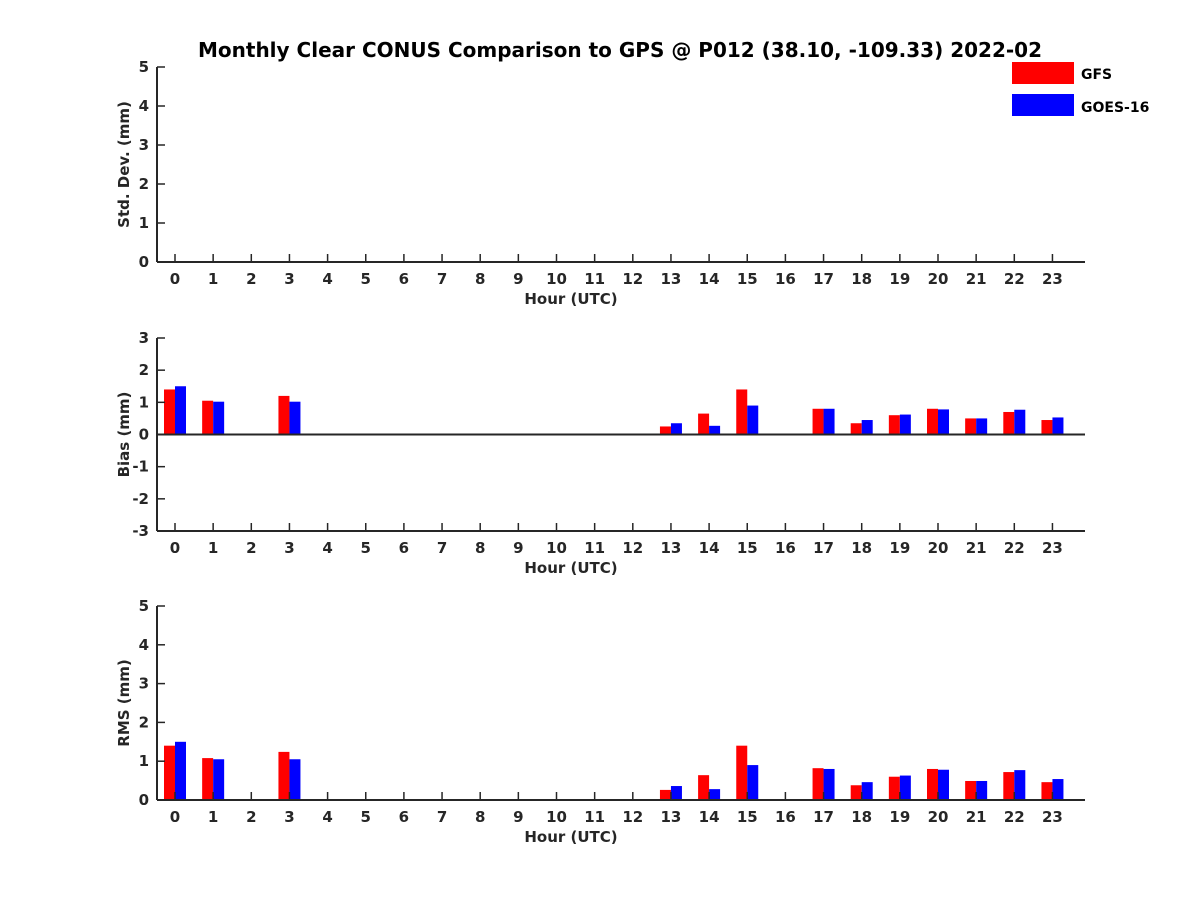 The image size is (1200, 900). Describe the element at coordinates (671, 279) in the screenshot. I see `stddev-xtick-label: 13` at that location.